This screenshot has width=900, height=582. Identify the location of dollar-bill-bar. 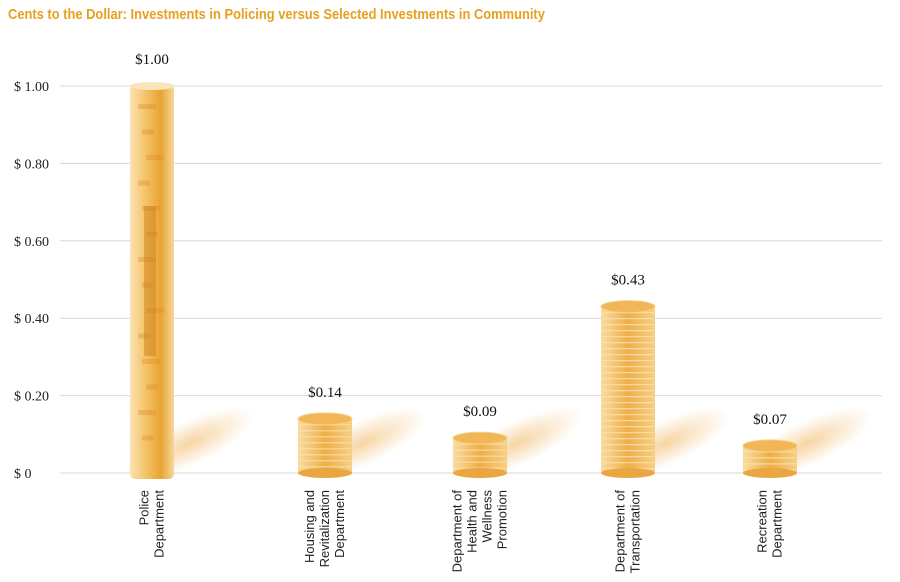
(152, 280).